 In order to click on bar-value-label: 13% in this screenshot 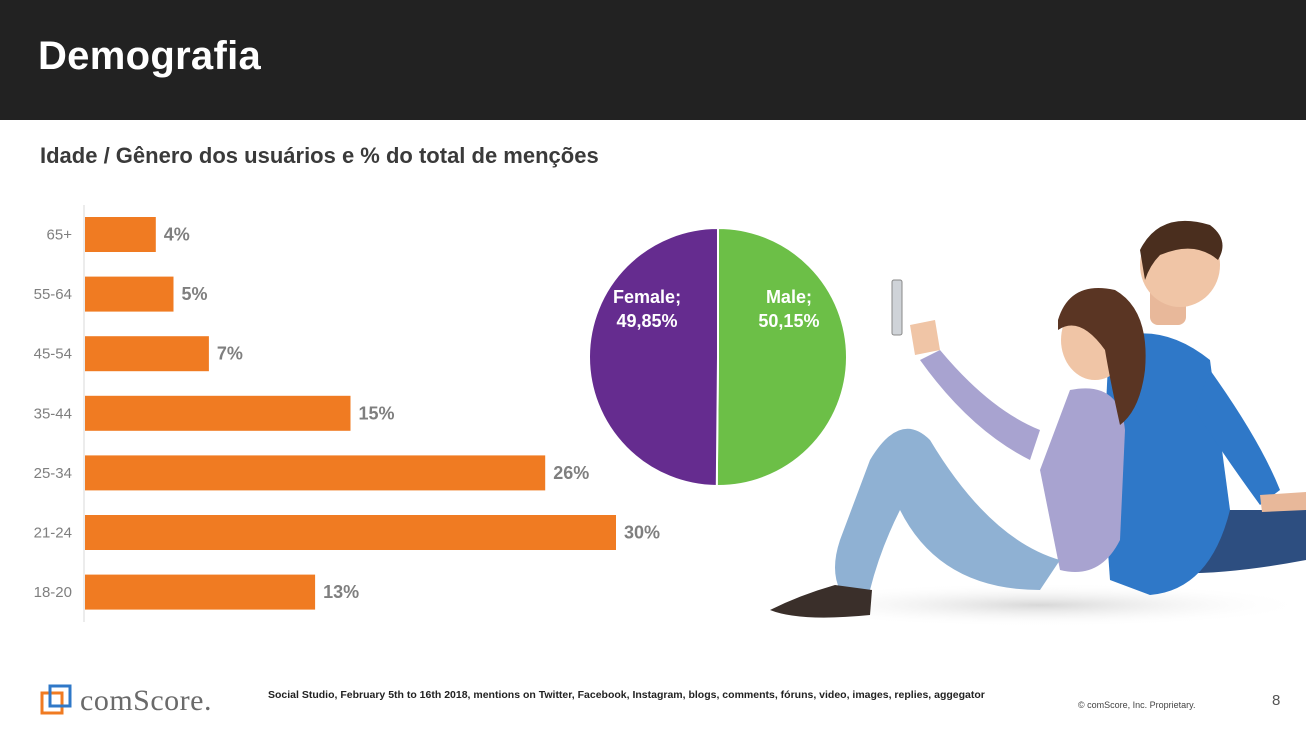, I will do `click(341, 592)`.